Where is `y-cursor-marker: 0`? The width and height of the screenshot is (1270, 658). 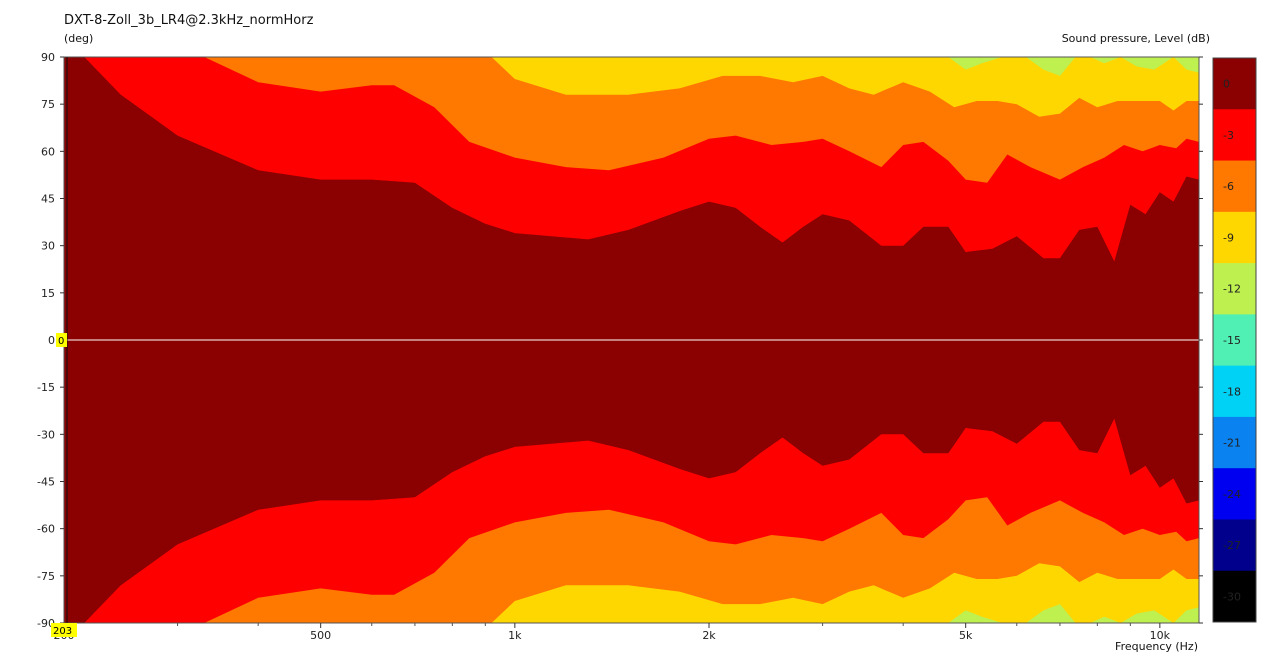 y-cursor-marker: 0 is located at coordinates (61, 341).